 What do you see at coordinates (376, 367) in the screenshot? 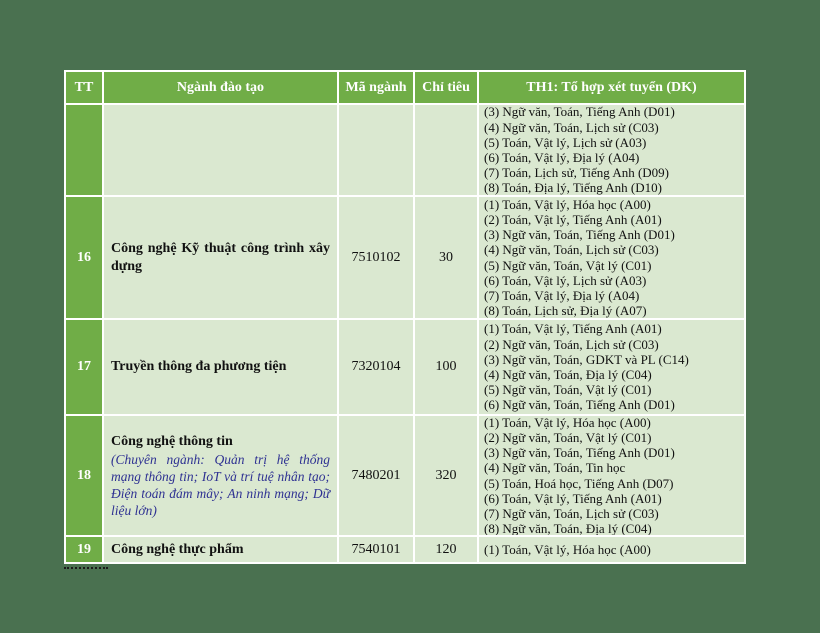
I see `major-code-cell: 7320104` at bounding box center [376, 367].